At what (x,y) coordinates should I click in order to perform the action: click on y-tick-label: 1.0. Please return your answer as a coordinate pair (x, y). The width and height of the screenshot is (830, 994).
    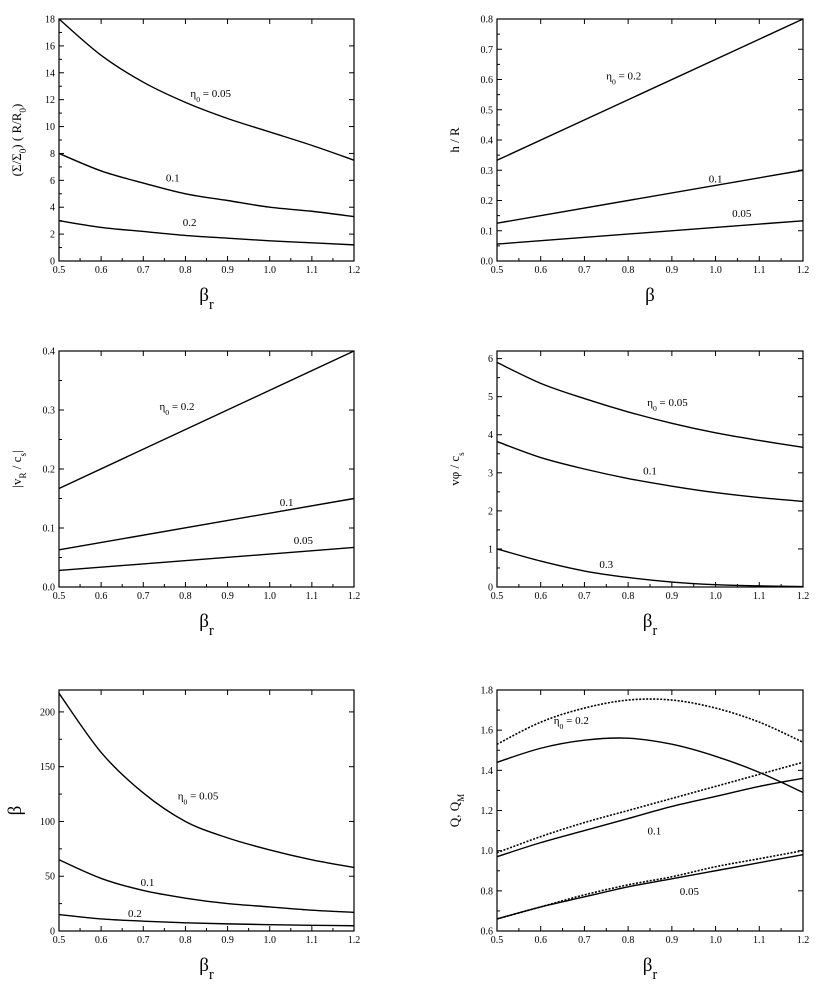
    Looking at the image, I should click on (487, 851).